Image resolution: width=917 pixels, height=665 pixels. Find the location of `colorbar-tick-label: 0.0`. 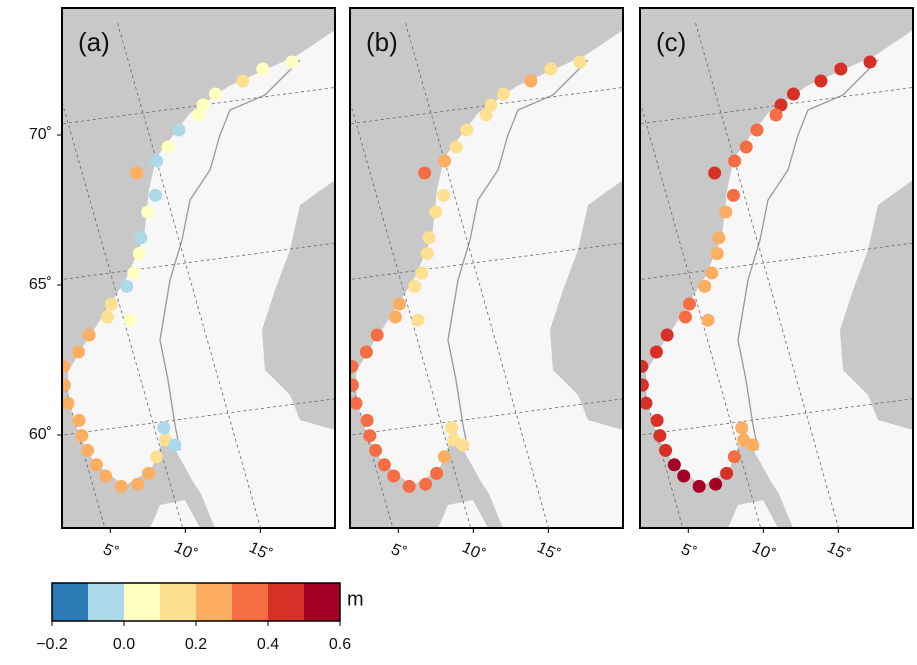

colorbar-tick-label: 0.0 is located at coordinates (124, 644).